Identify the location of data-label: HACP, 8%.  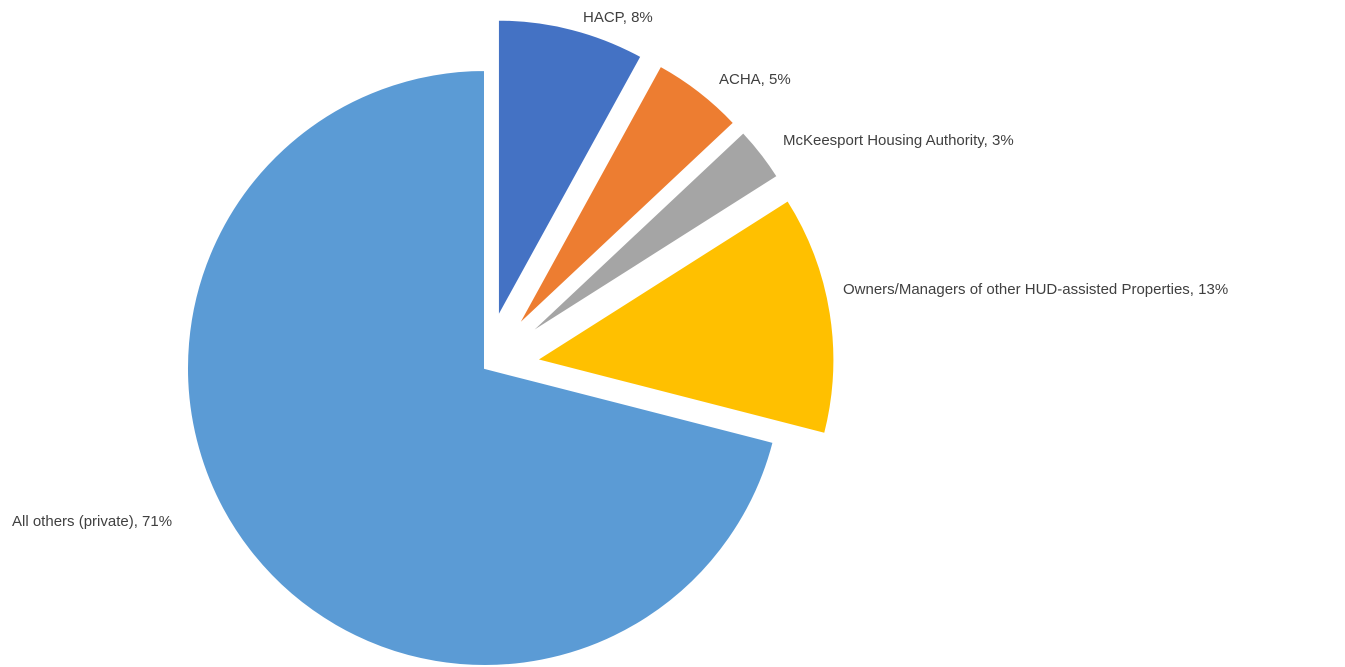
(618, 17).